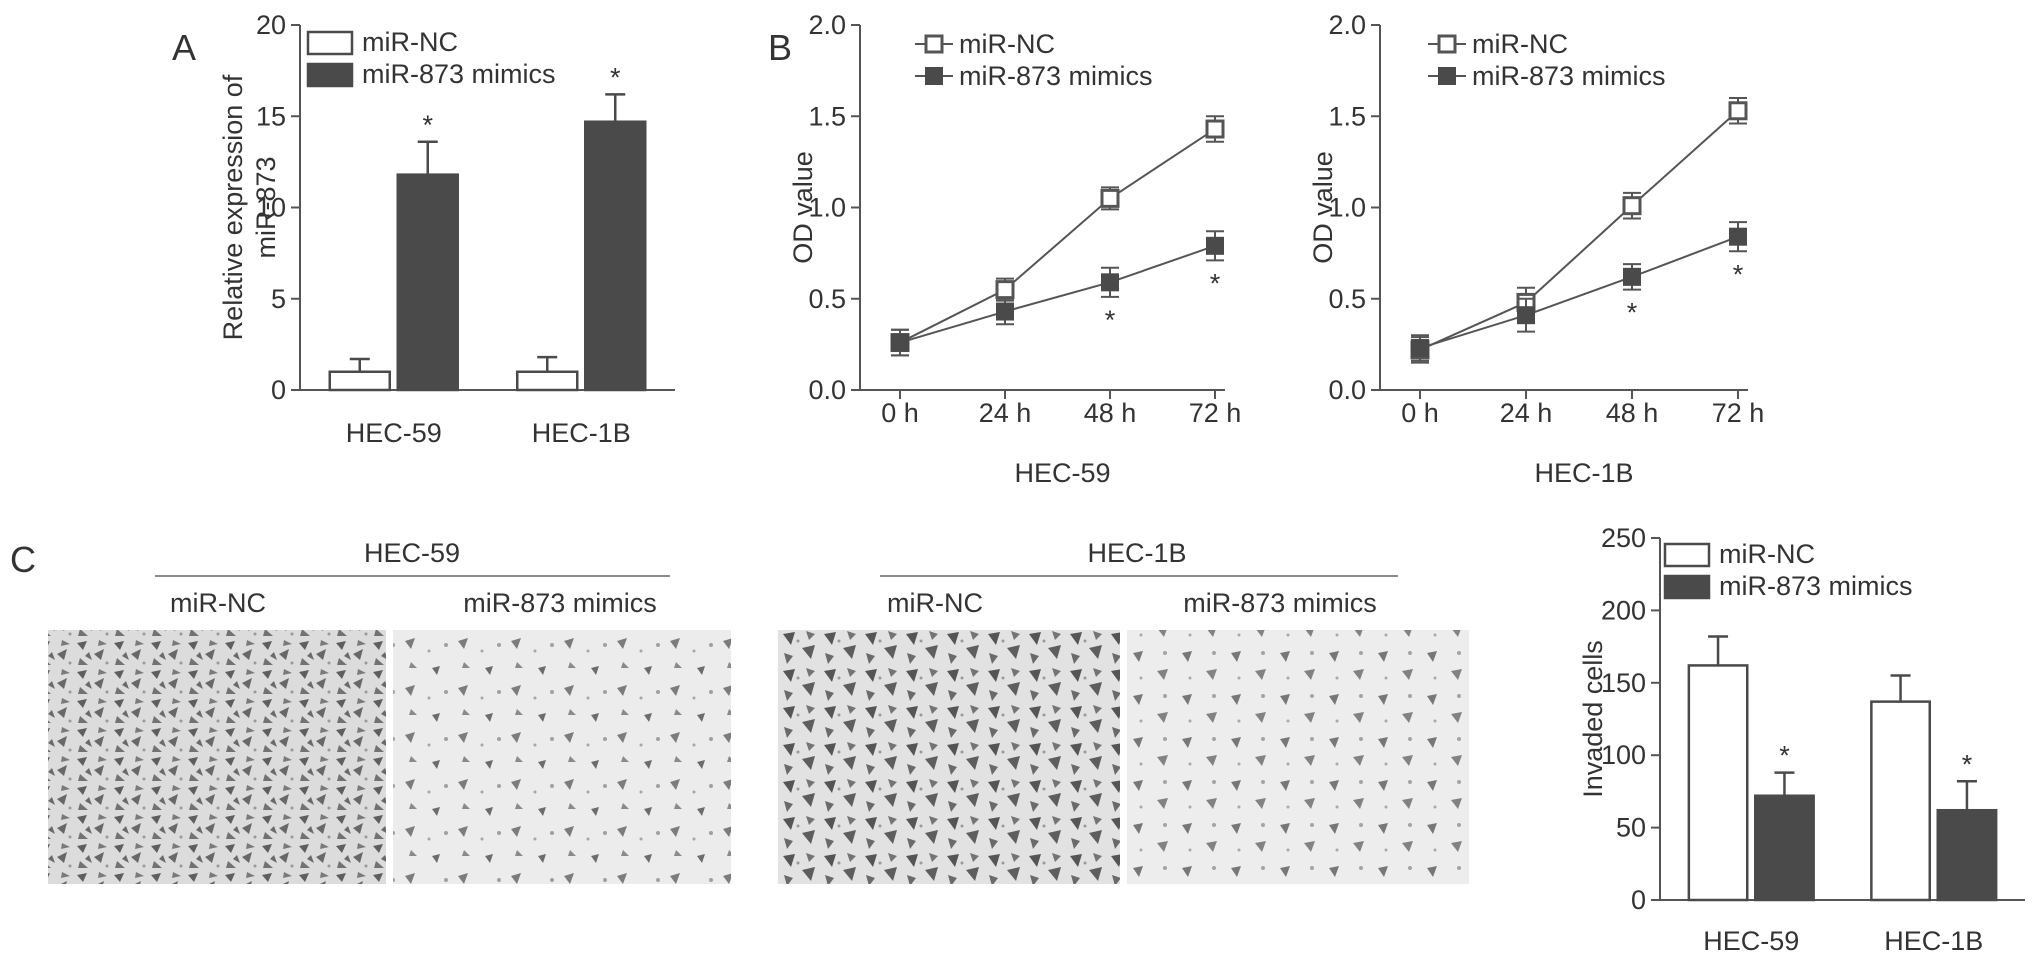 Image resolution: width=2032 pixels, height=961 pixels. What do you see at coordinates (278, 299) in the screenshot?
I see `y-tick-label: 5` at bounding box center [278, 299].